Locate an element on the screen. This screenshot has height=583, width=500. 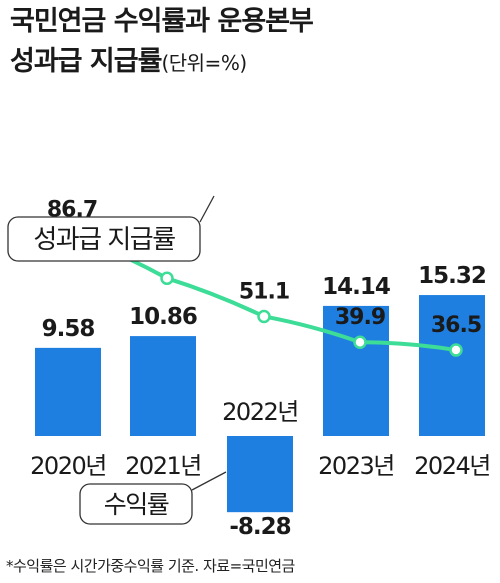
bar-value-label-3: 14.14 is located at coordinates (356, 287).